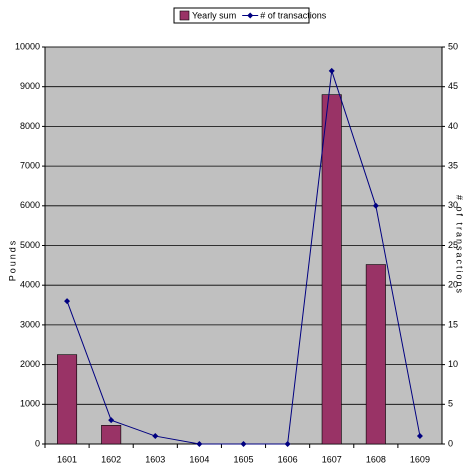 Image resolution: width=468 pixels, height=470 pixels. Describe the element at coordinates (420, 459) in the screenshot. I see `x-tick-label: 1609` at that location.